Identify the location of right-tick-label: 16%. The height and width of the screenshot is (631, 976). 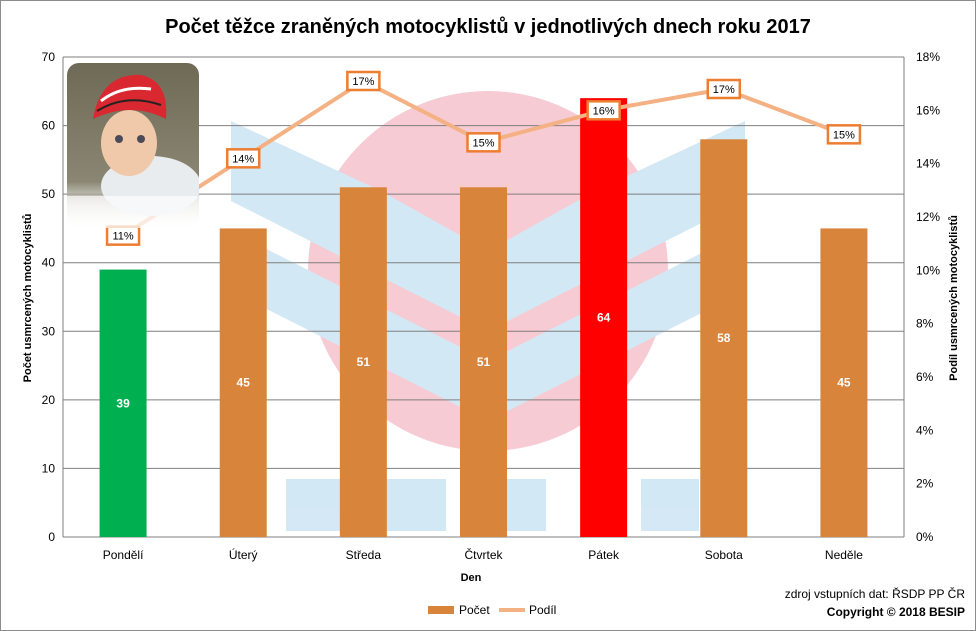
(928, 110).